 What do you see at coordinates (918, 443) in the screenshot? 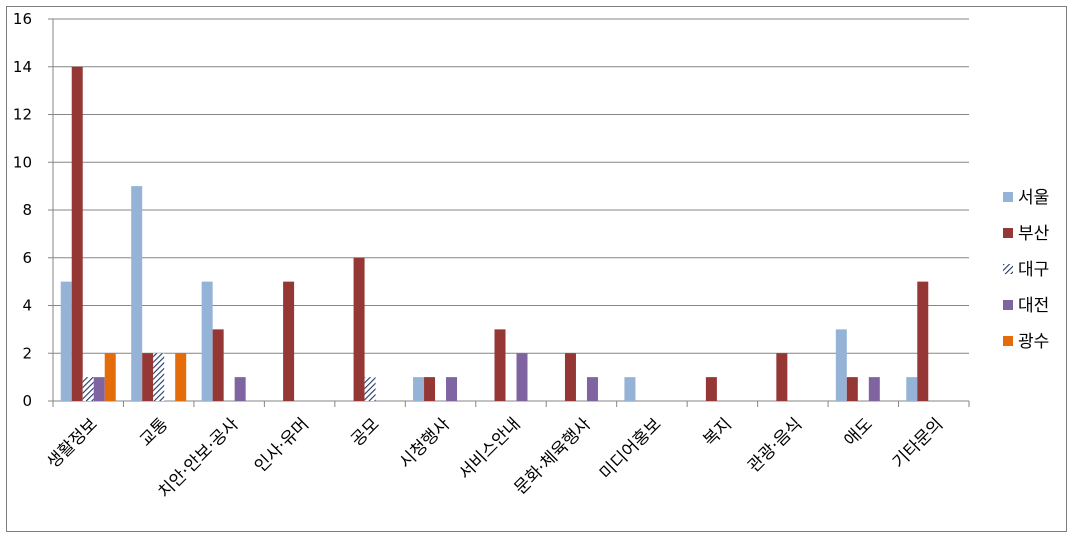
I see `x-tick-label: 기타문의` at bounding box center [918, 443].